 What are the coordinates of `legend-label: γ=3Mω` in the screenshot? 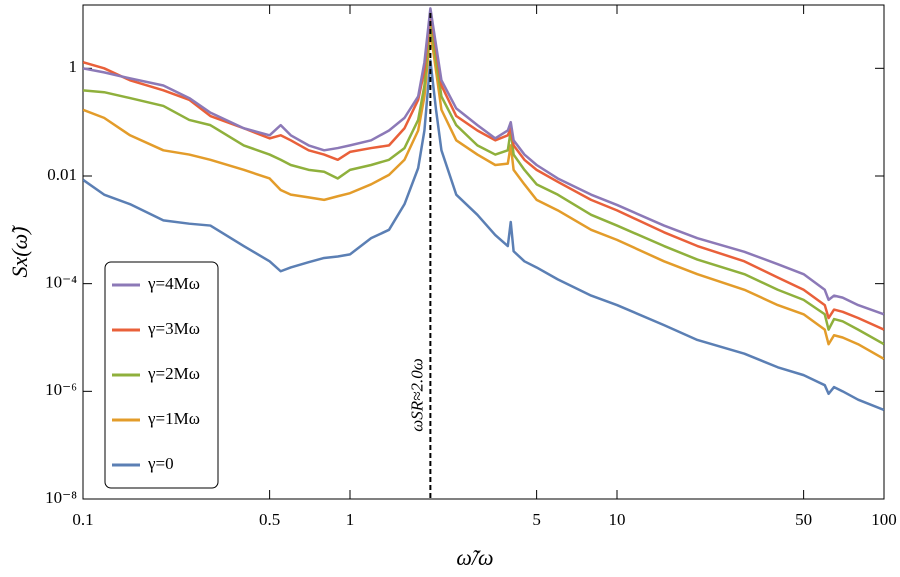 It's located at (173, 328).